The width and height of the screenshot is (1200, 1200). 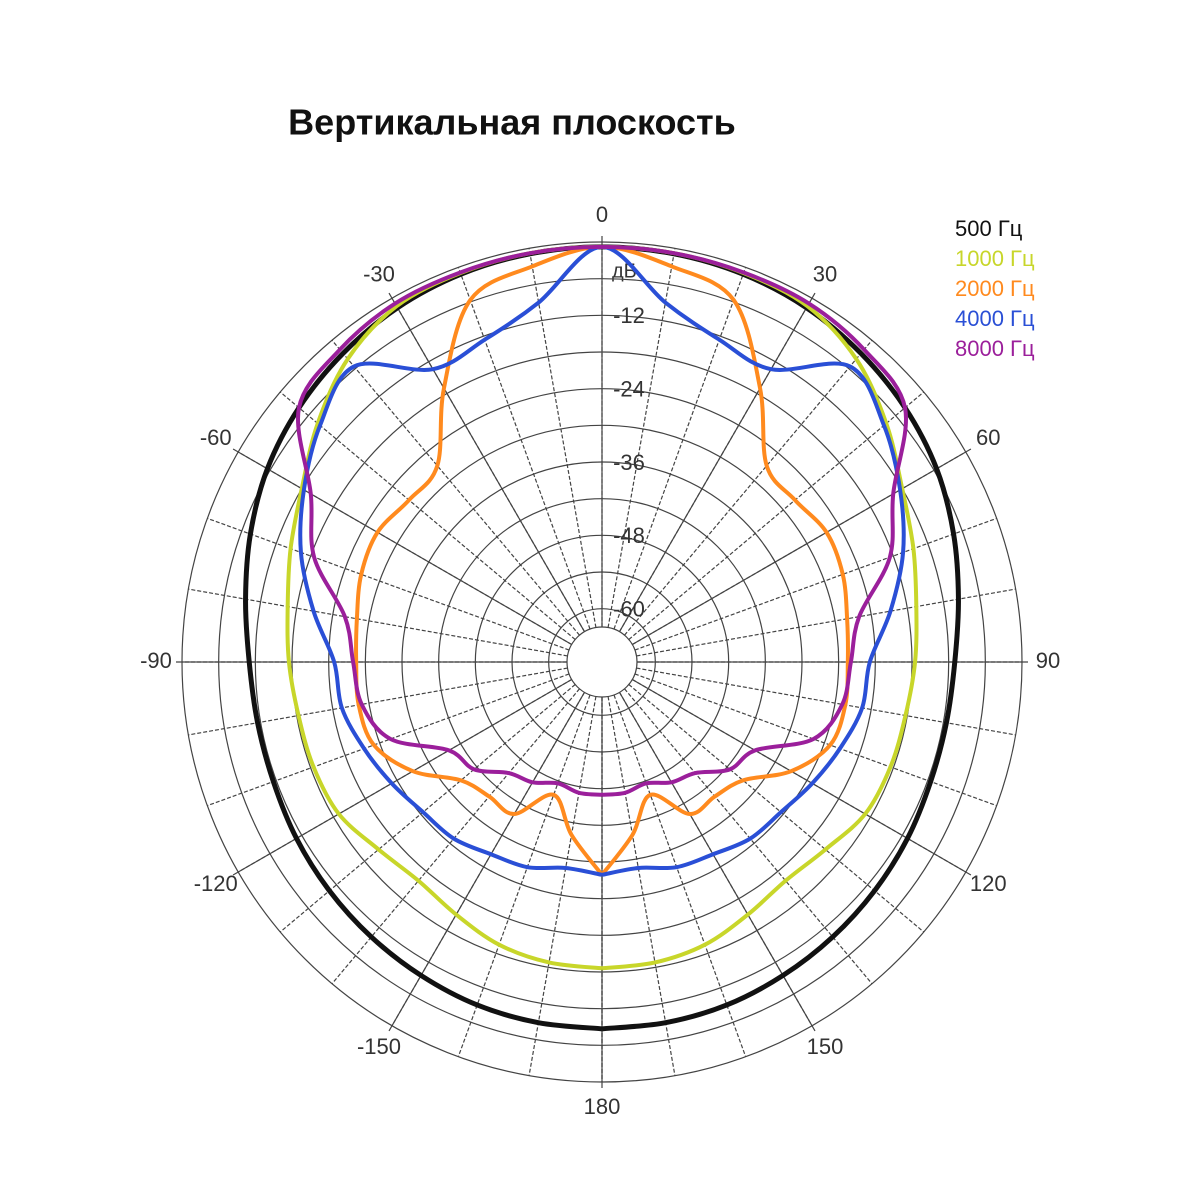 What do you see at coordinates (379, 274) in the screenshot?
I see `theta-tick-label: -30` at bounding box center [379, 274].